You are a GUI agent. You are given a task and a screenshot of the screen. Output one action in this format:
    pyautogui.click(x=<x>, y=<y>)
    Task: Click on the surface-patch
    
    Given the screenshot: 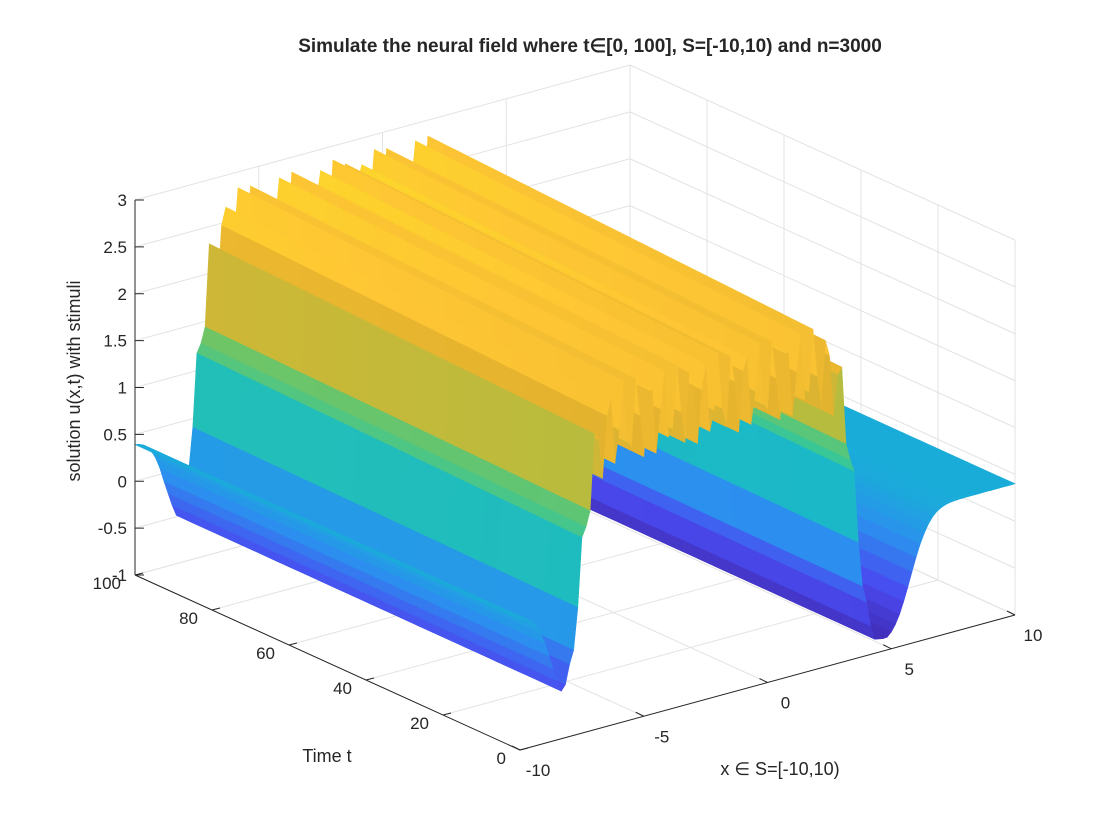 What is the action you would take?
    pyautogui.click(x=514, y=615)
    